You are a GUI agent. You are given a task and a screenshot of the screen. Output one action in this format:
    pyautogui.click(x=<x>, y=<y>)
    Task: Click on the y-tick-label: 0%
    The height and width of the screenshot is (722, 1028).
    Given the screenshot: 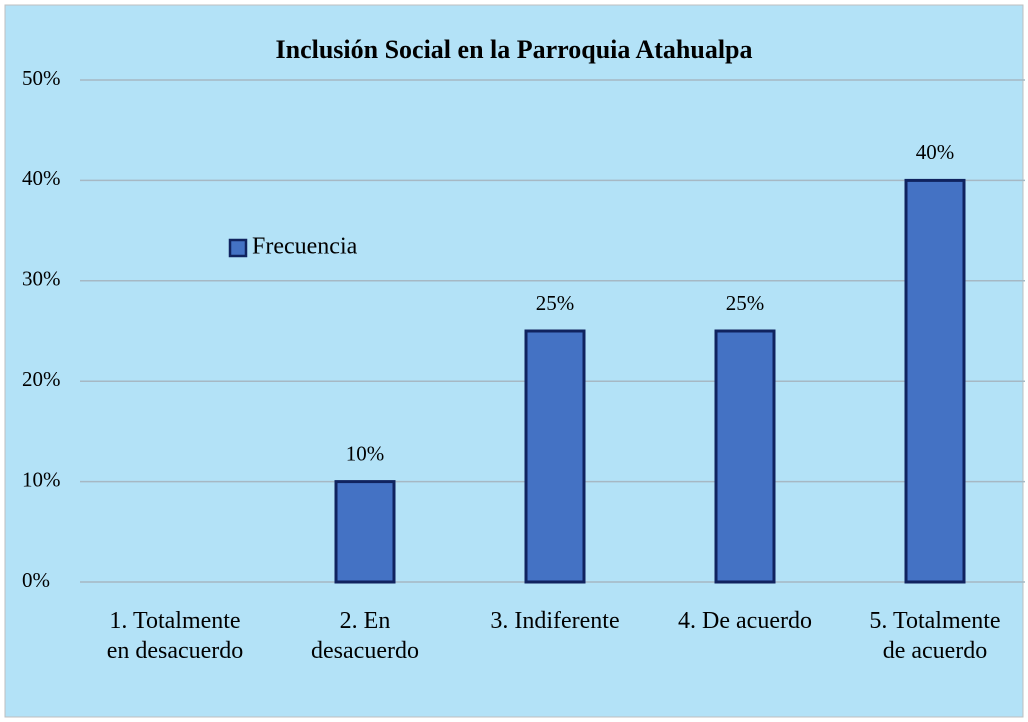 What is the action you would take?
    pyautogui.click(x=36, y=580)
    